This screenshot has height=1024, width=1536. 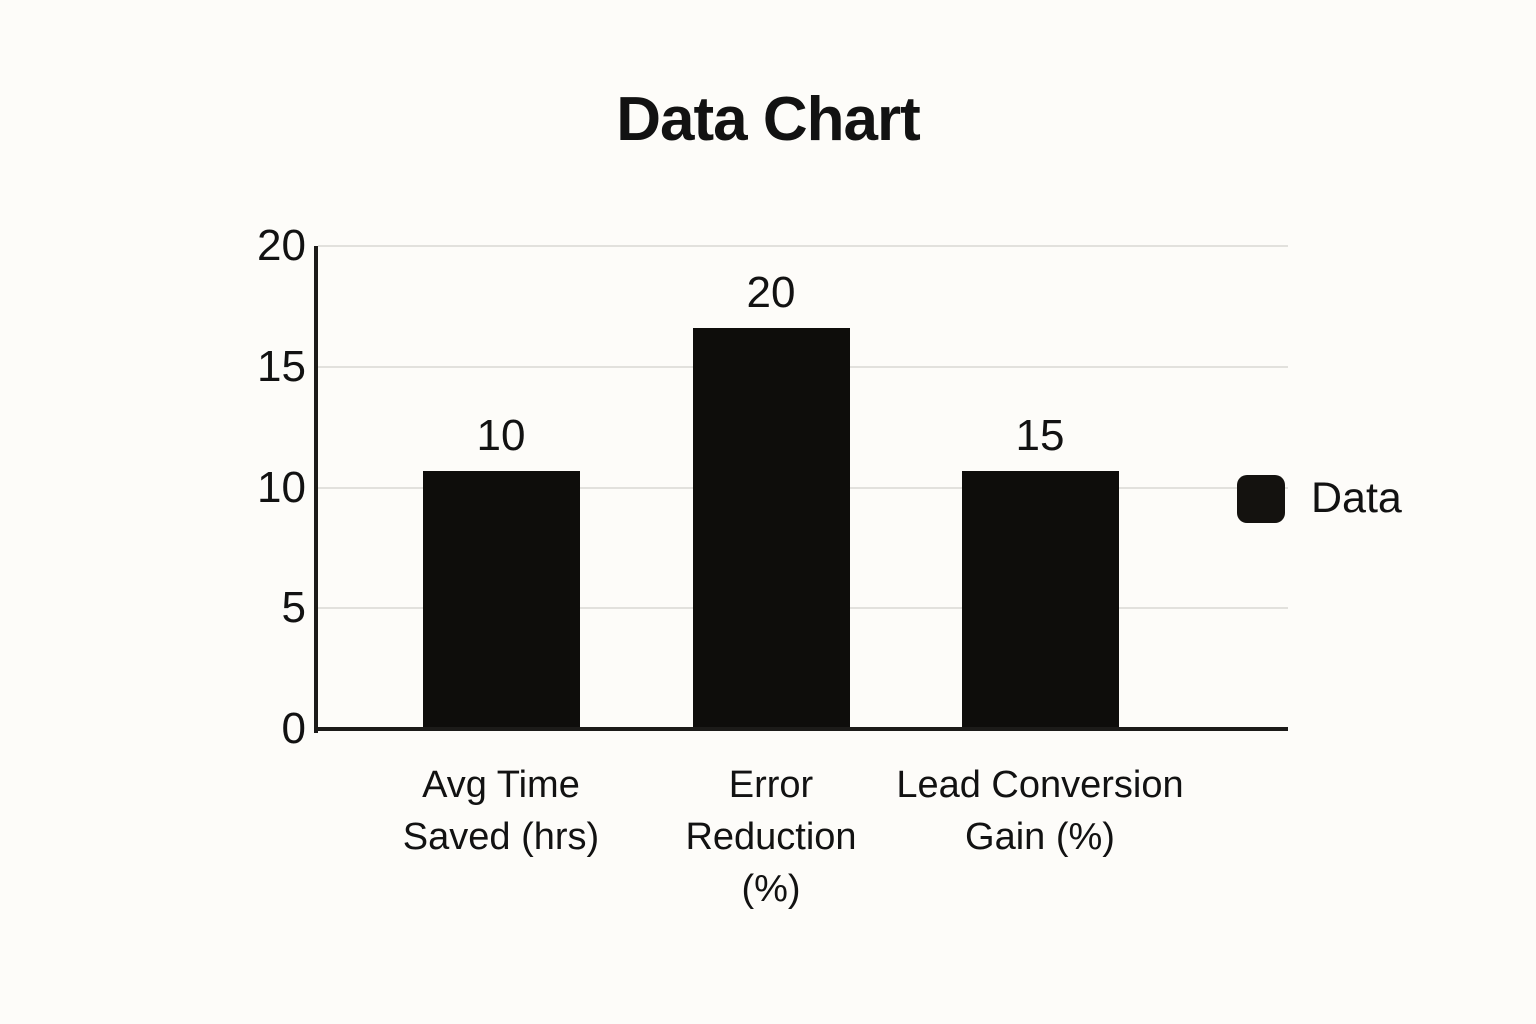 What do you see at coordinates (316, 489) in the screenshot?
I see `y-axis-line` at bounding box center [316, 489].